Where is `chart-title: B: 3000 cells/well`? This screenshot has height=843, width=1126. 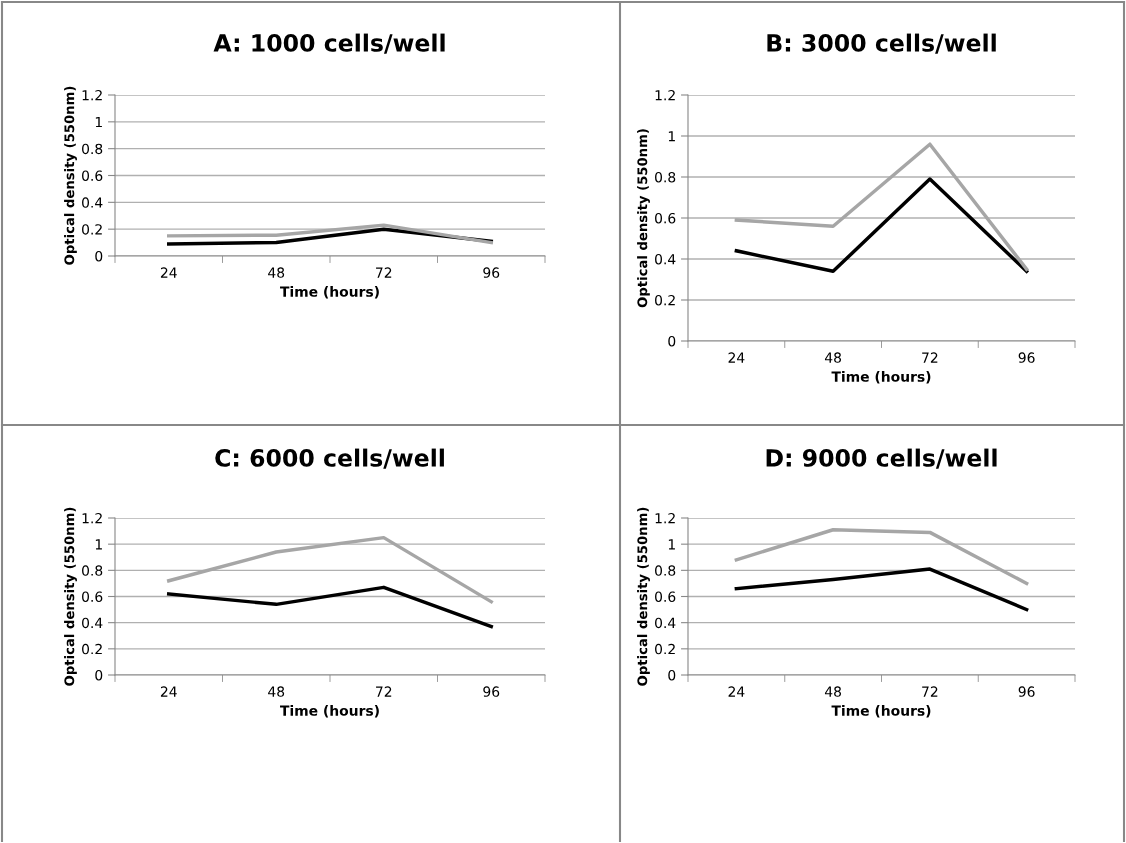
chart-title: B: 3000 cells/well is located at coordinates (881, 43).